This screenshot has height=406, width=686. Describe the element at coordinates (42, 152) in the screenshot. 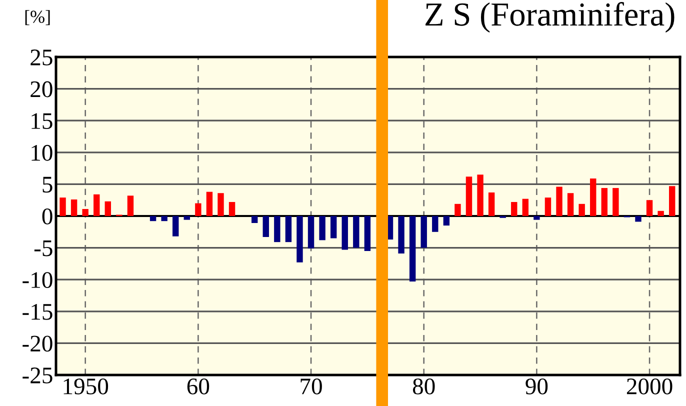

I see `y-tick-label: 10` at that location.